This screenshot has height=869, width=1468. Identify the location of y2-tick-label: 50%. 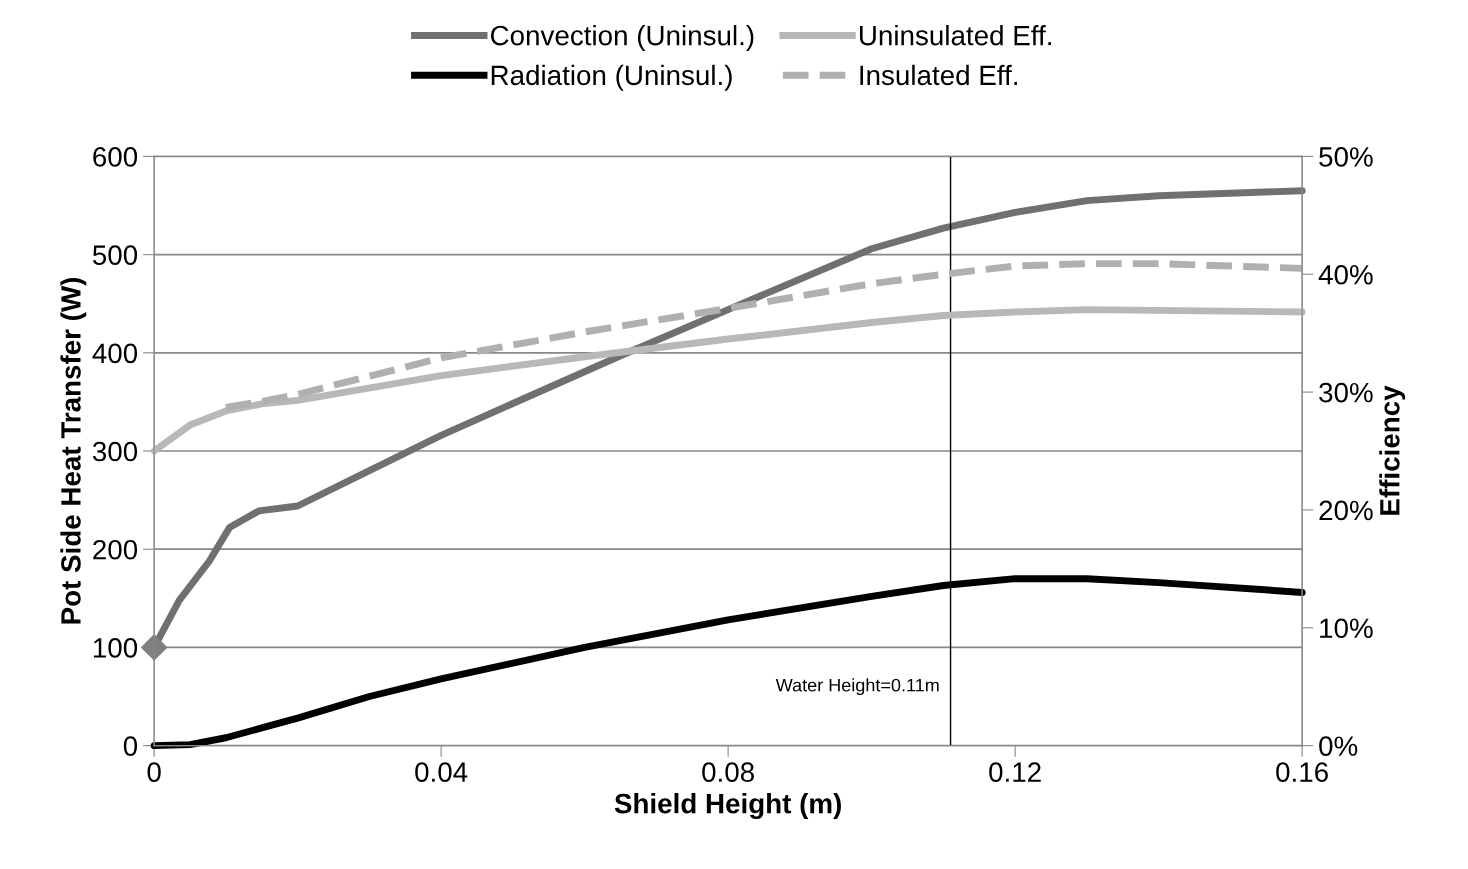
(1346, 157).